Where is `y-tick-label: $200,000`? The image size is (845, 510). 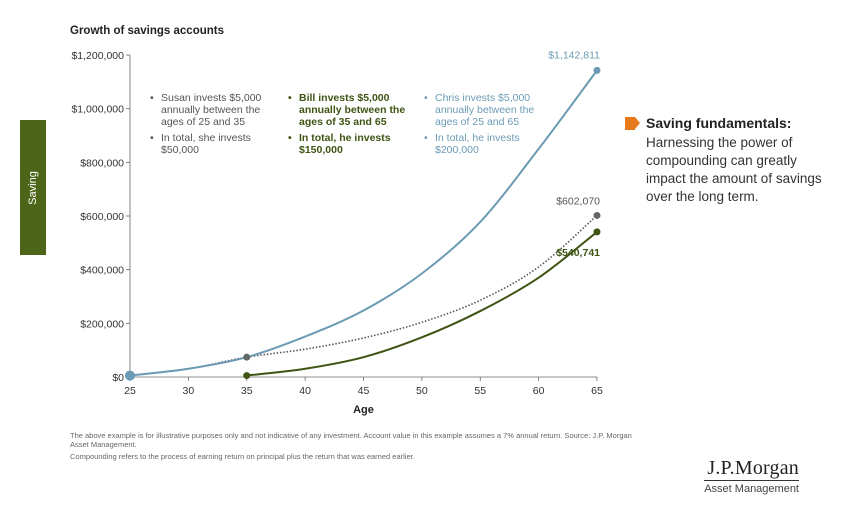 y-tick-label: $200,000 is located at coordinates (102, 324).